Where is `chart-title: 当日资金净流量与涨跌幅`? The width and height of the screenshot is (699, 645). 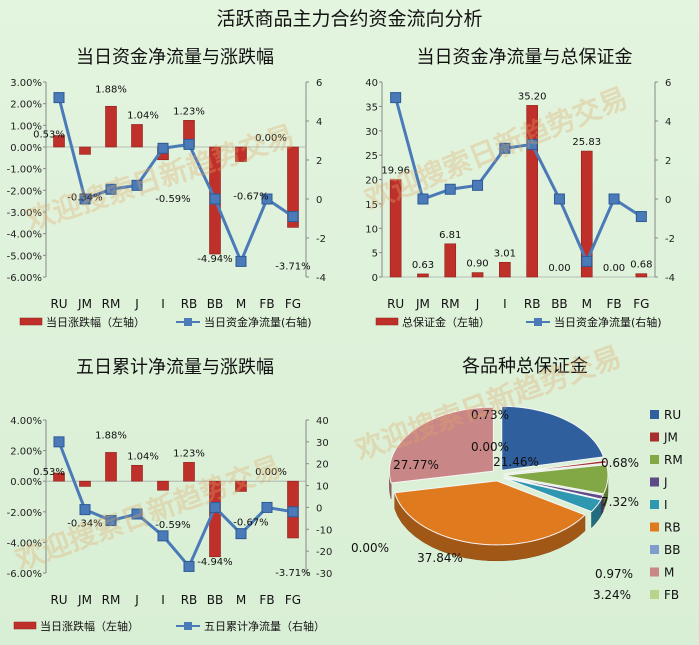
chart-title: 当日资金净流量与涨跌幅 is located at coordinates (175, 57).